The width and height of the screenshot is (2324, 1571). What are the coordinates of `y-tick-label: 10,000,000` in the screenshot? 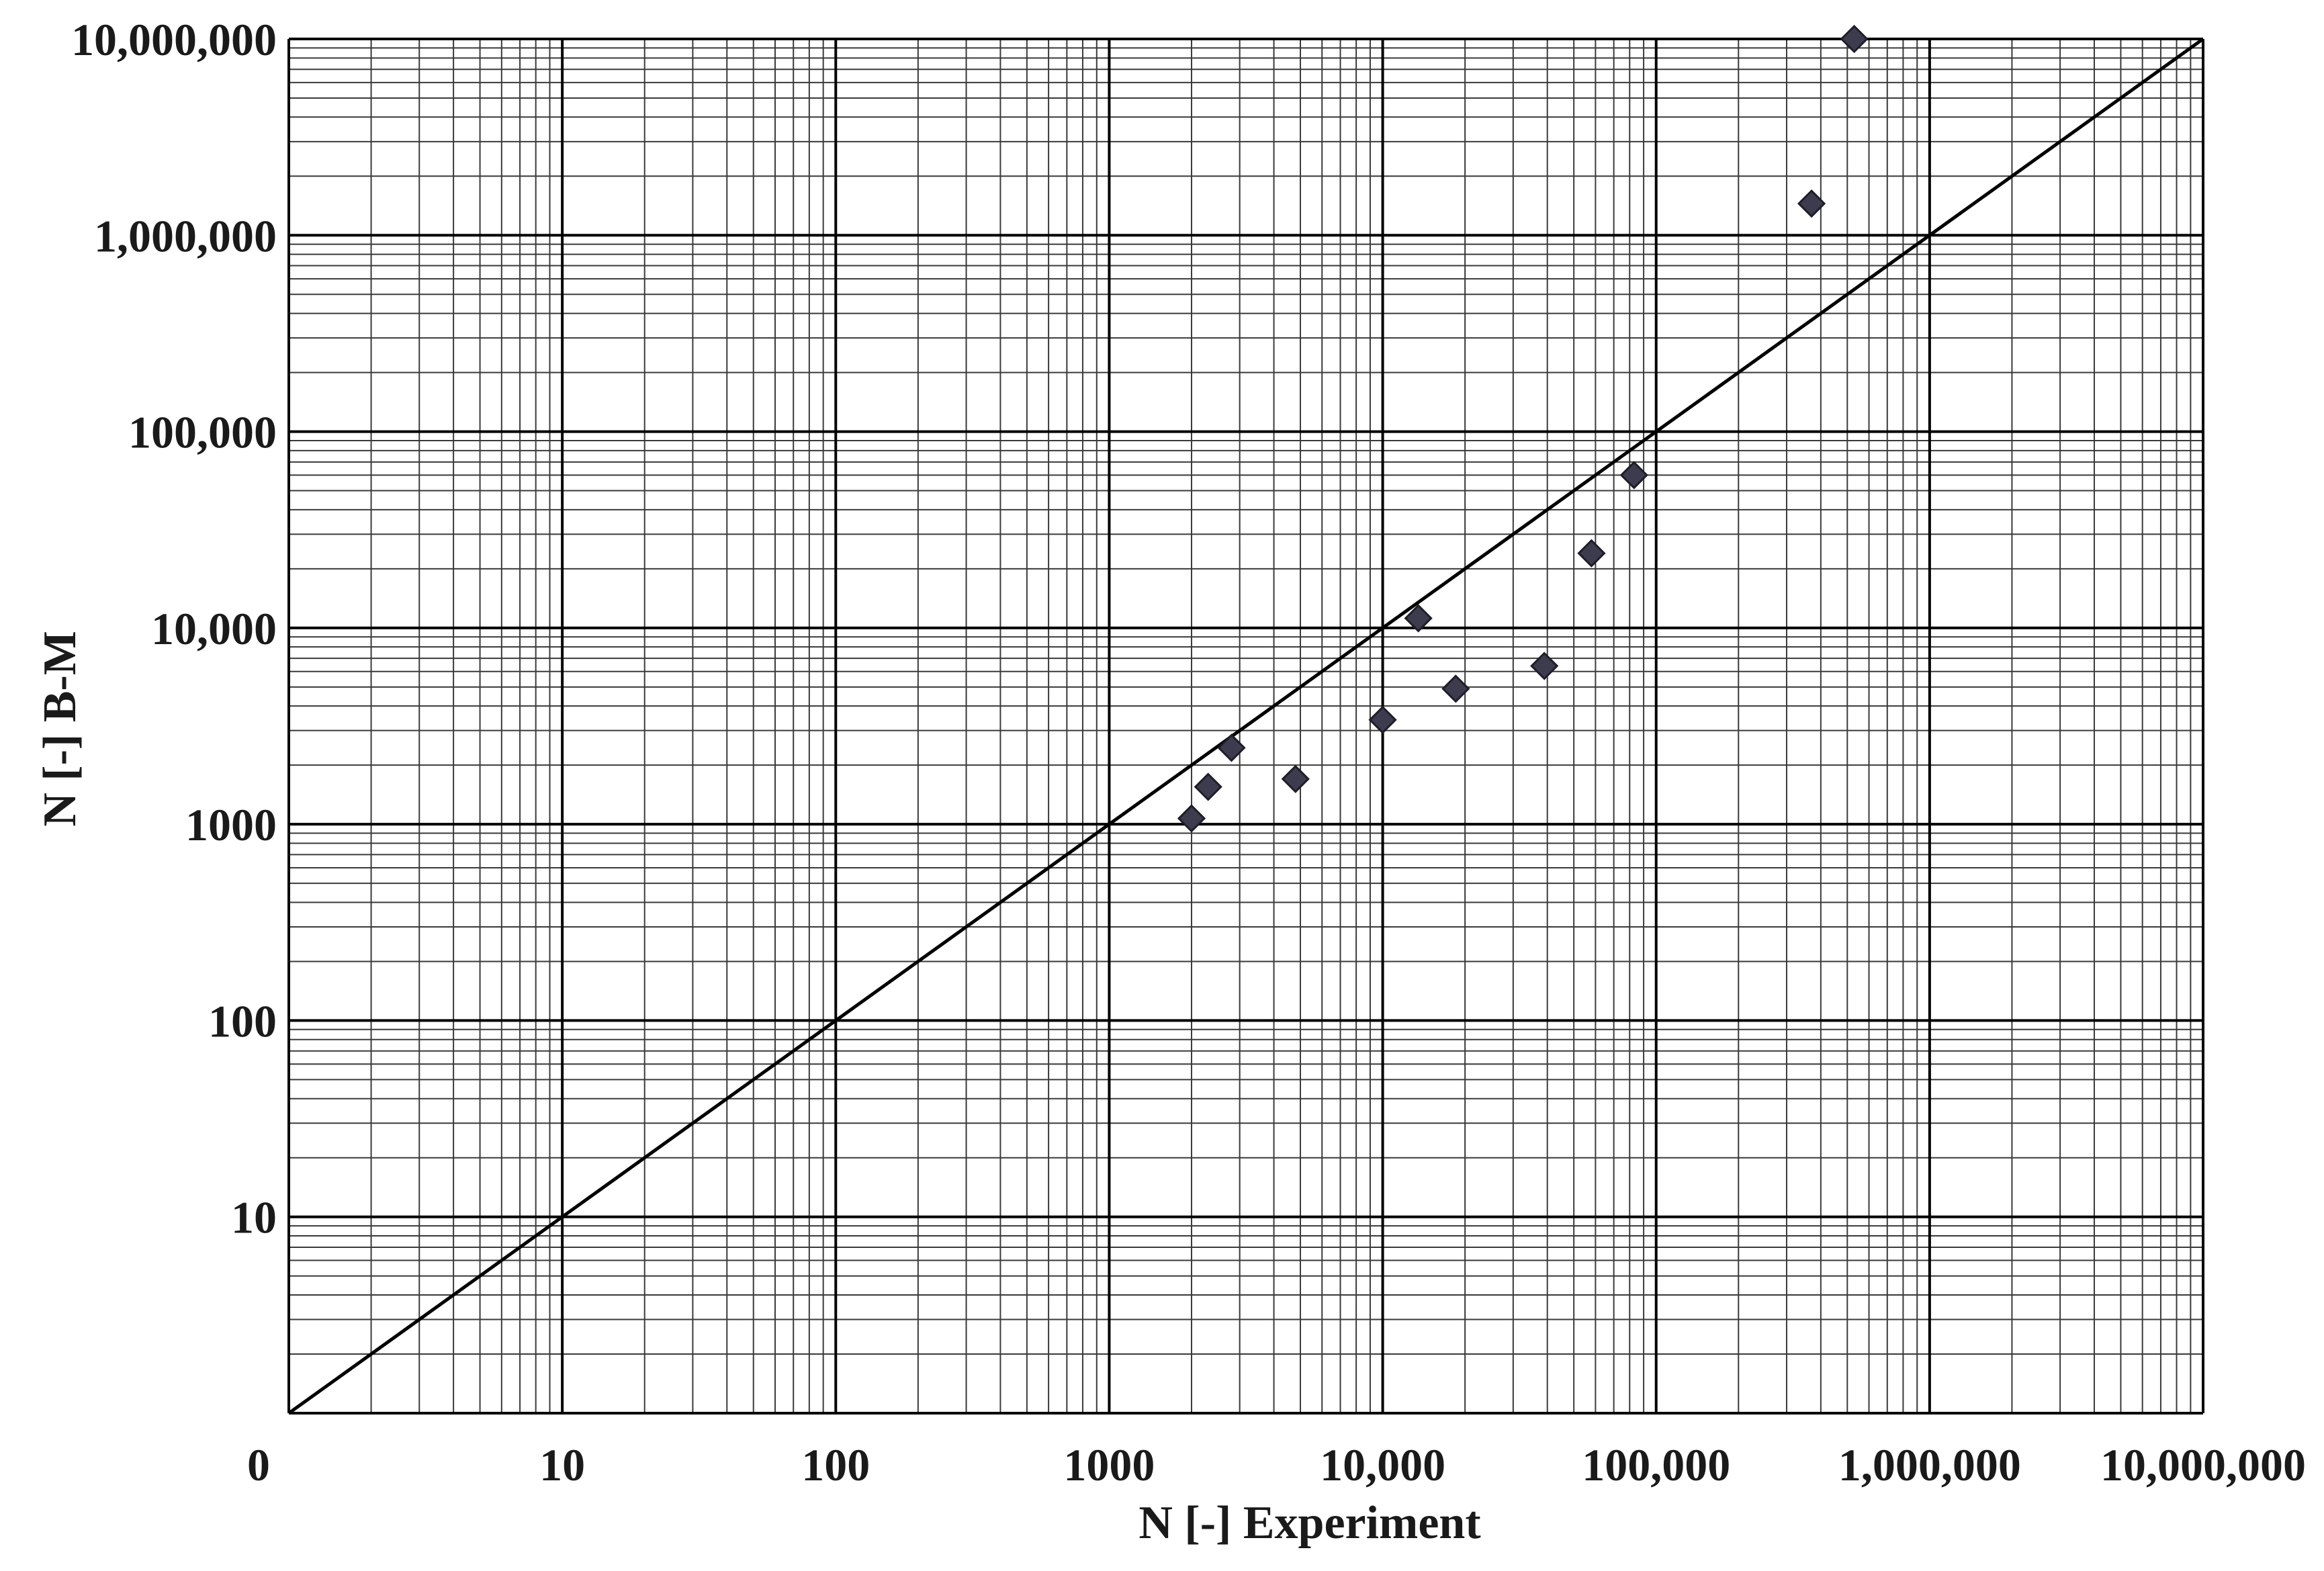 It's located at (174, 39).